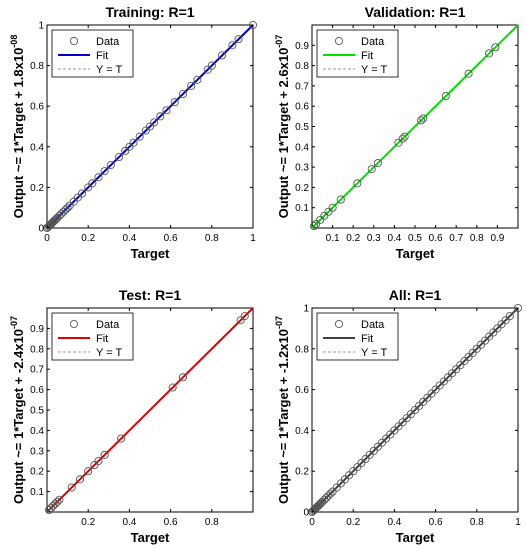  What do you see at coordinates (333, 238) in the screenshot?
I see `x-tick-label: 0.1` at bounding box center [333, 238].